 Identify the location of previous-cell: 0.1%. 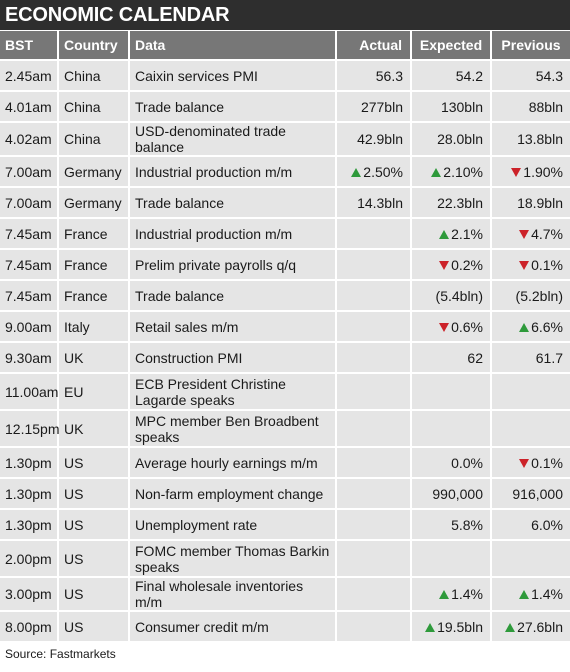
(530, 462).